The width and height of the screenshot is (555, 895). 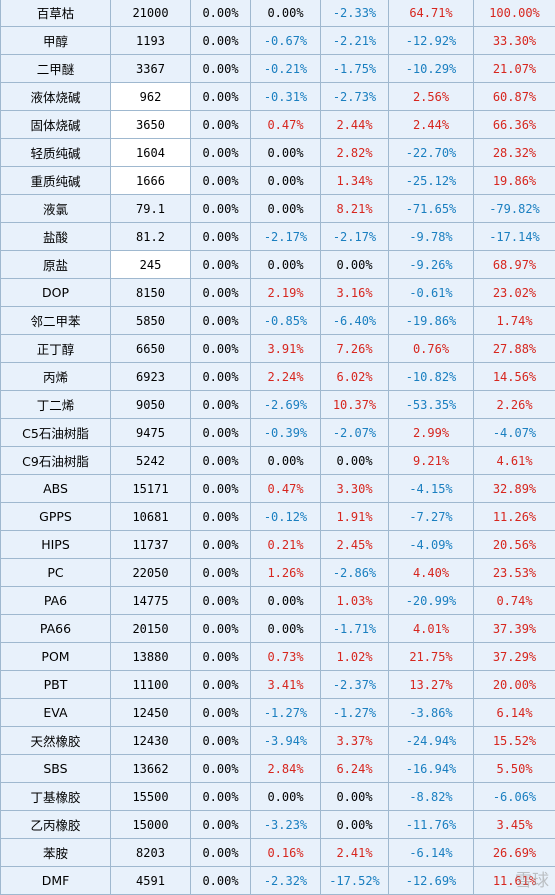 What do you see at coordinates (431, 432) in the screenshot?
I see `change-4-cell: 2.99%` at bounding box center [431, 432].